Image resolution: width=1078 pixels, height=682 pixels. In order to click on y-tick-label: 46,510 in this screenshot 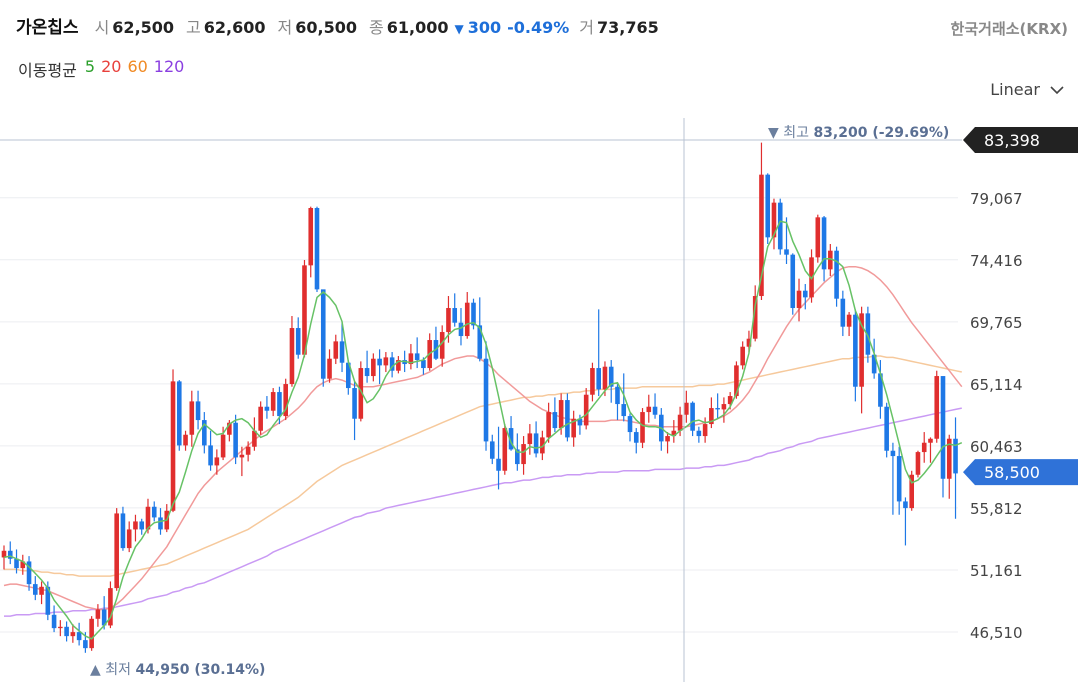, I will do `click(996, 633)`.